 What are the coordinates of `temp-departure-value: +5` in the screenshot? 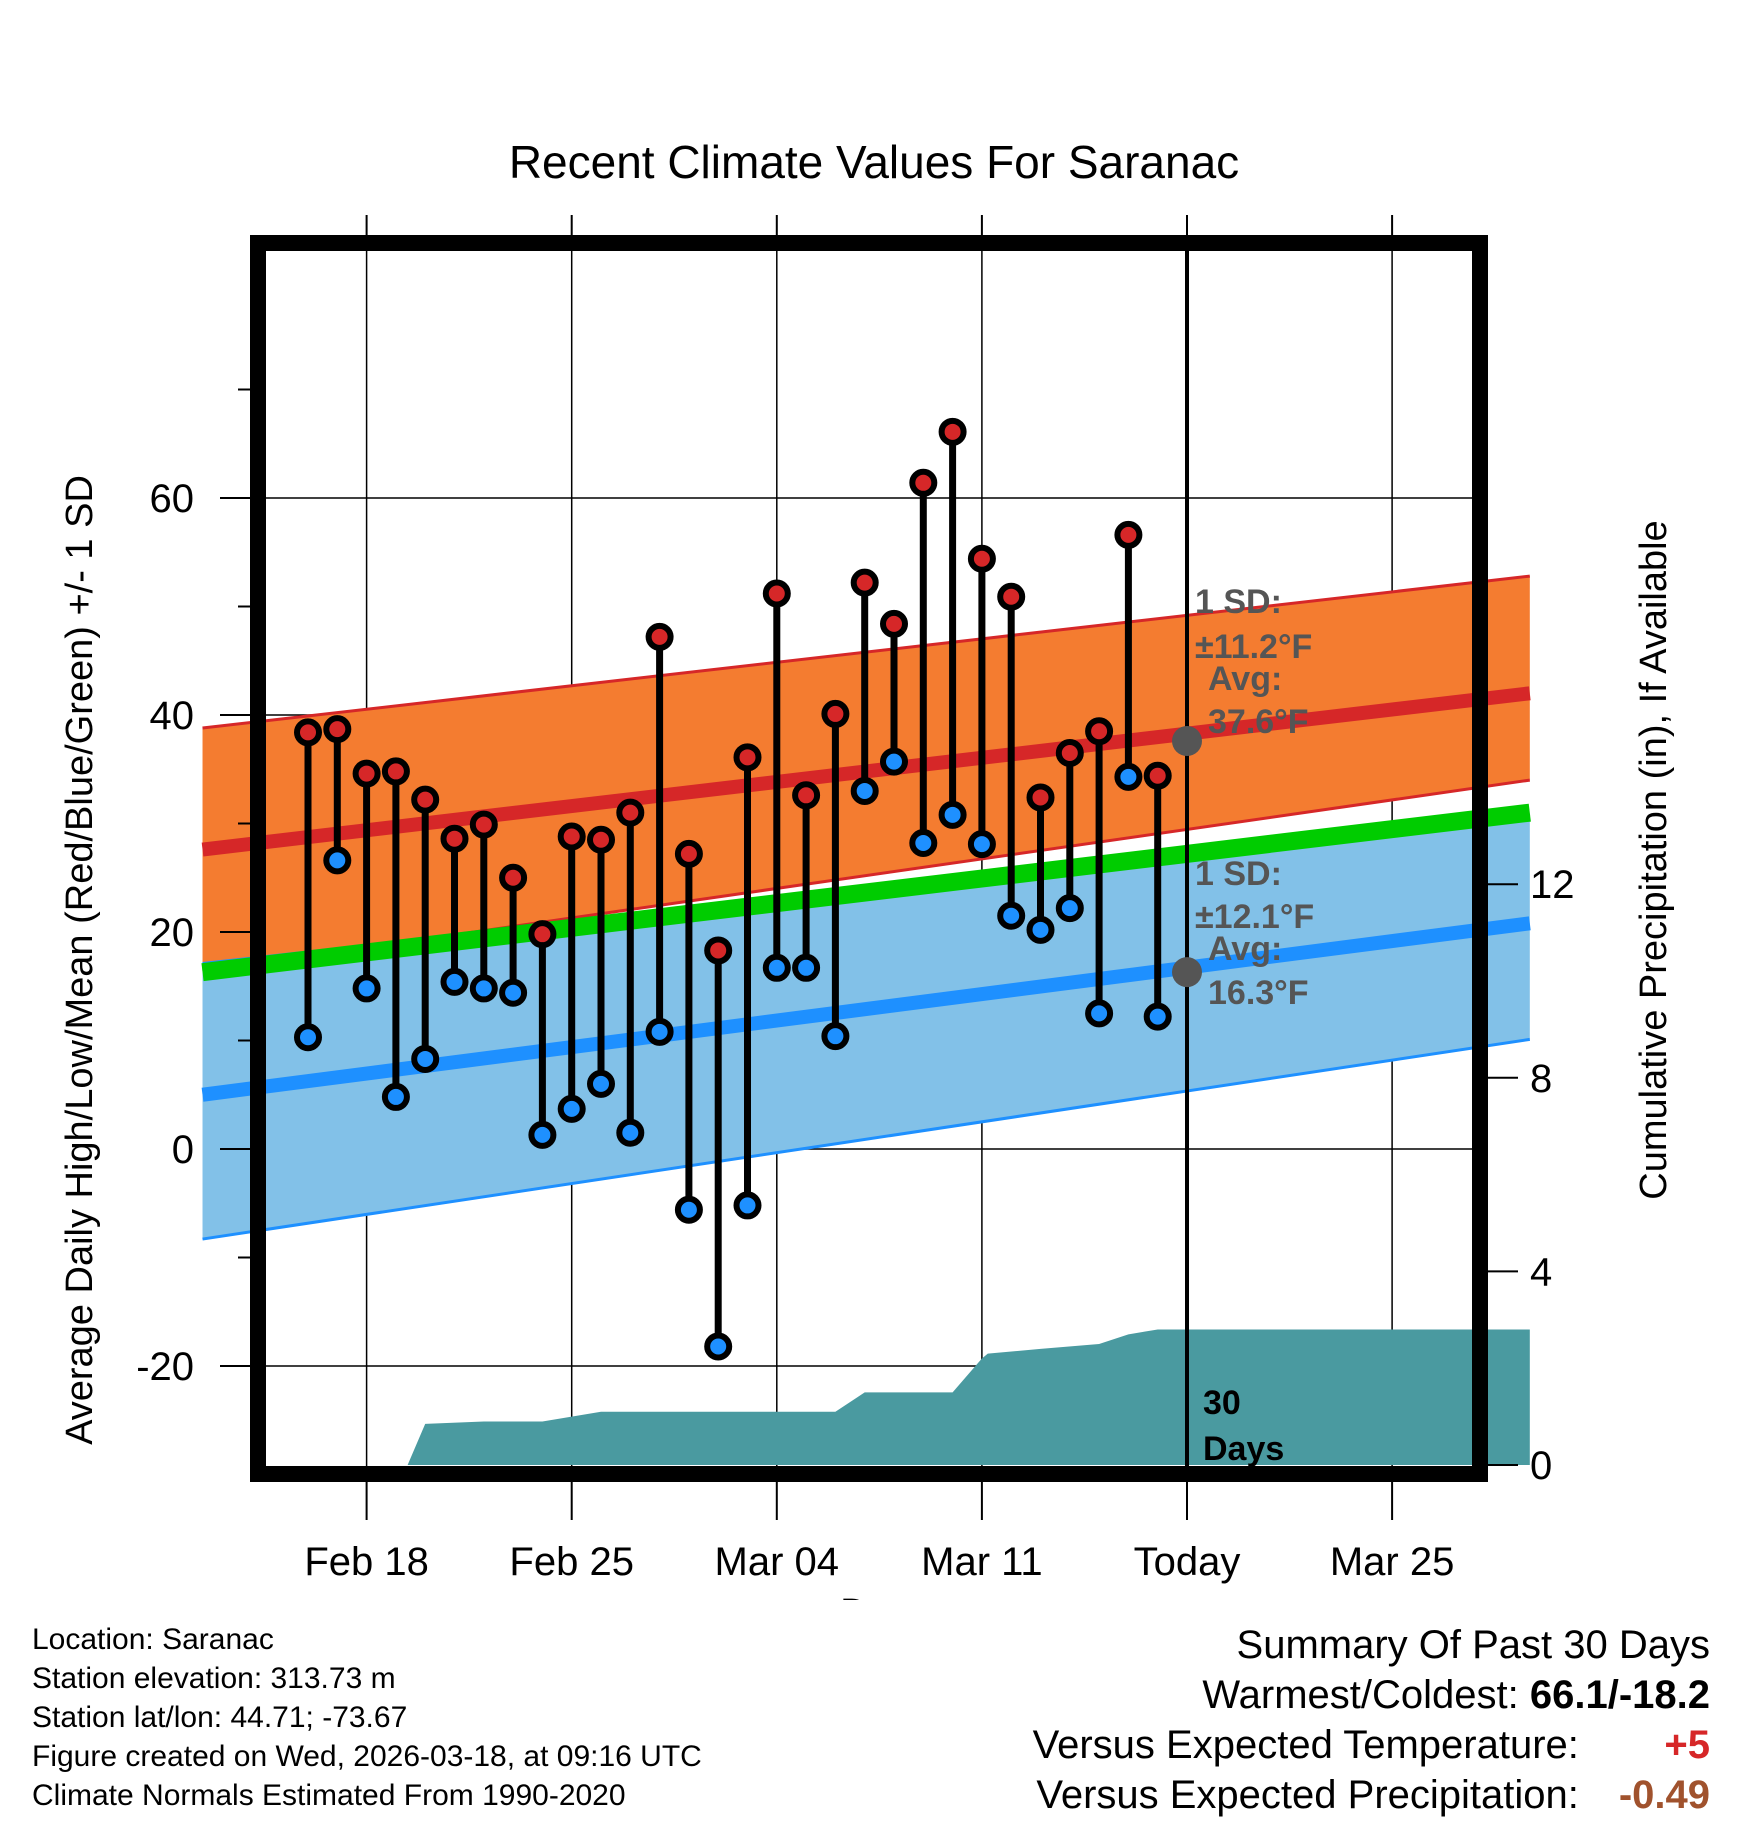 It's located at (1687, 1745).